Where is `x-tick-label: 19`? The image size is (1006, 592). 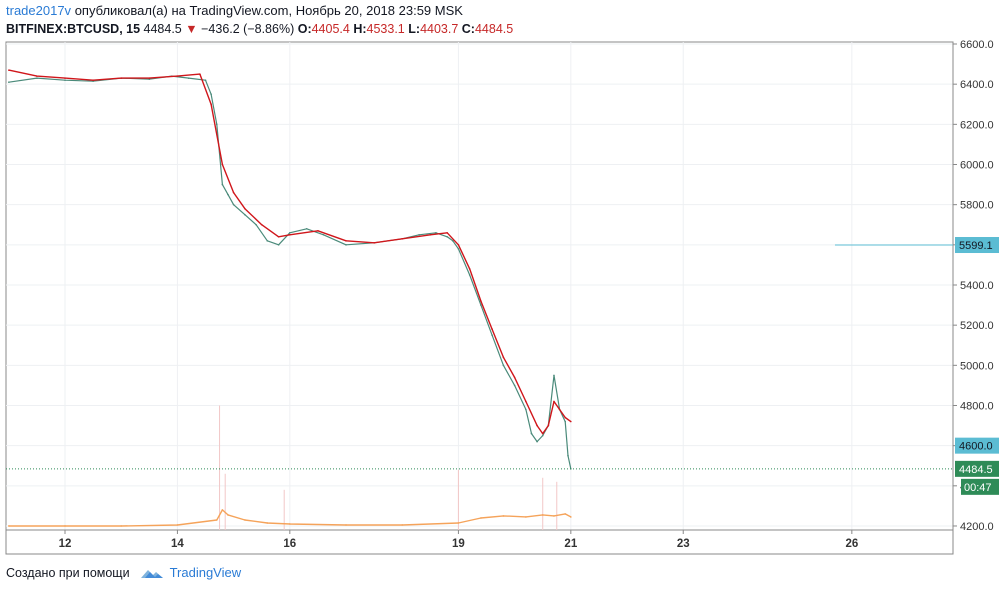 x-tick-label: 19 is located at coordinates (458, 544).